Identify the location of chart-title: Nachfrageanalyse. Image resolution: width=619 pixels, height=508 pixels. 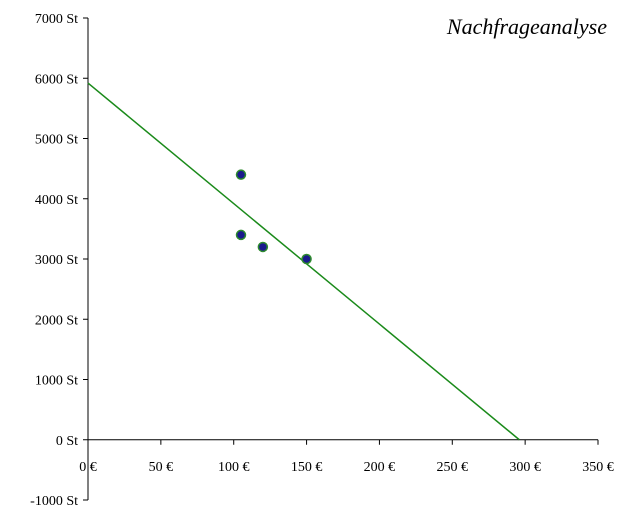
(526, 26).